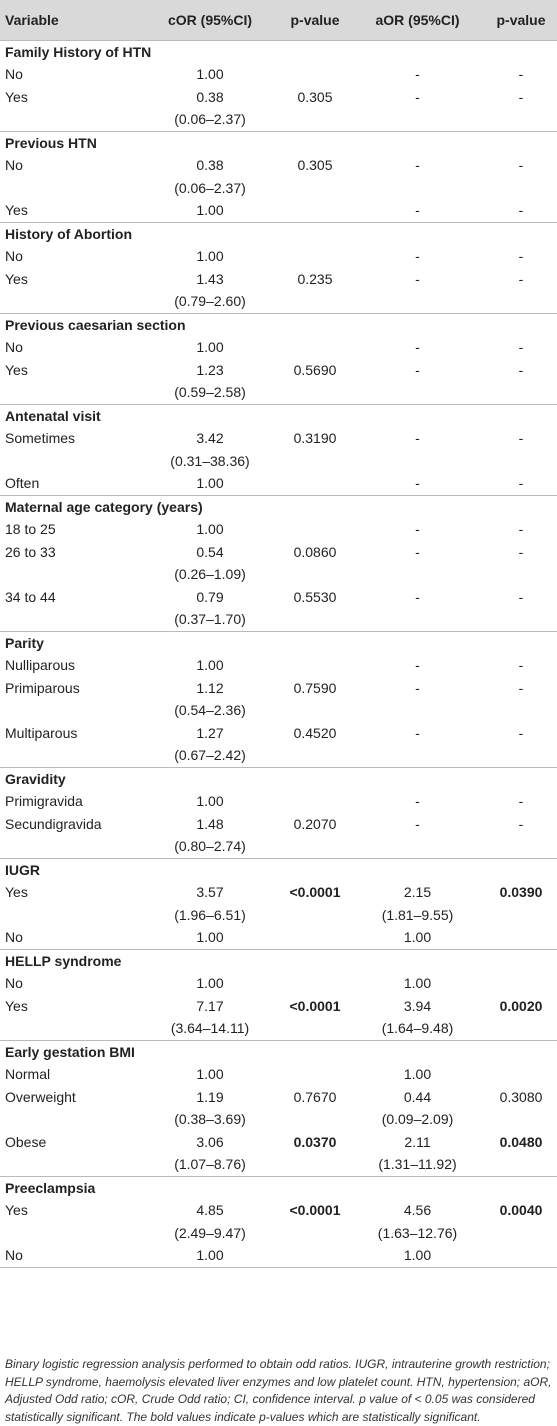 This screenshot has width=557, height=1426. Describe the element at coordinates (210, 438) in the screenshot. I see `cor-value: 3.42` at that location.